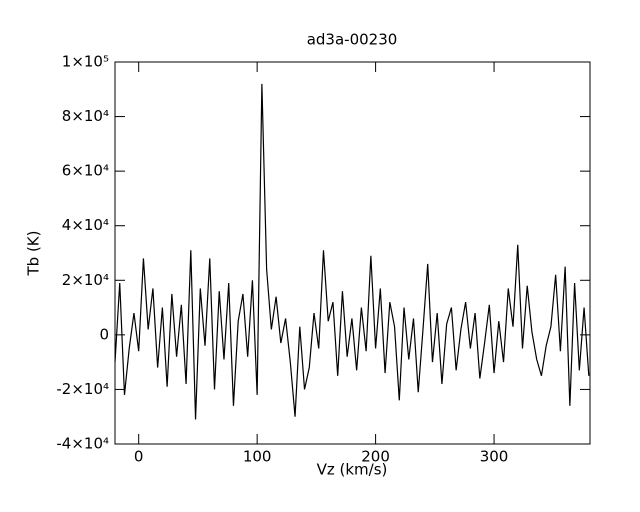 Image resolution: width=640 pixels, height=512 pixels. What do you see at coordinates (104, 334) in the screenshot?
I see `y-tick-label: 0` at bounding box center [104, 334].